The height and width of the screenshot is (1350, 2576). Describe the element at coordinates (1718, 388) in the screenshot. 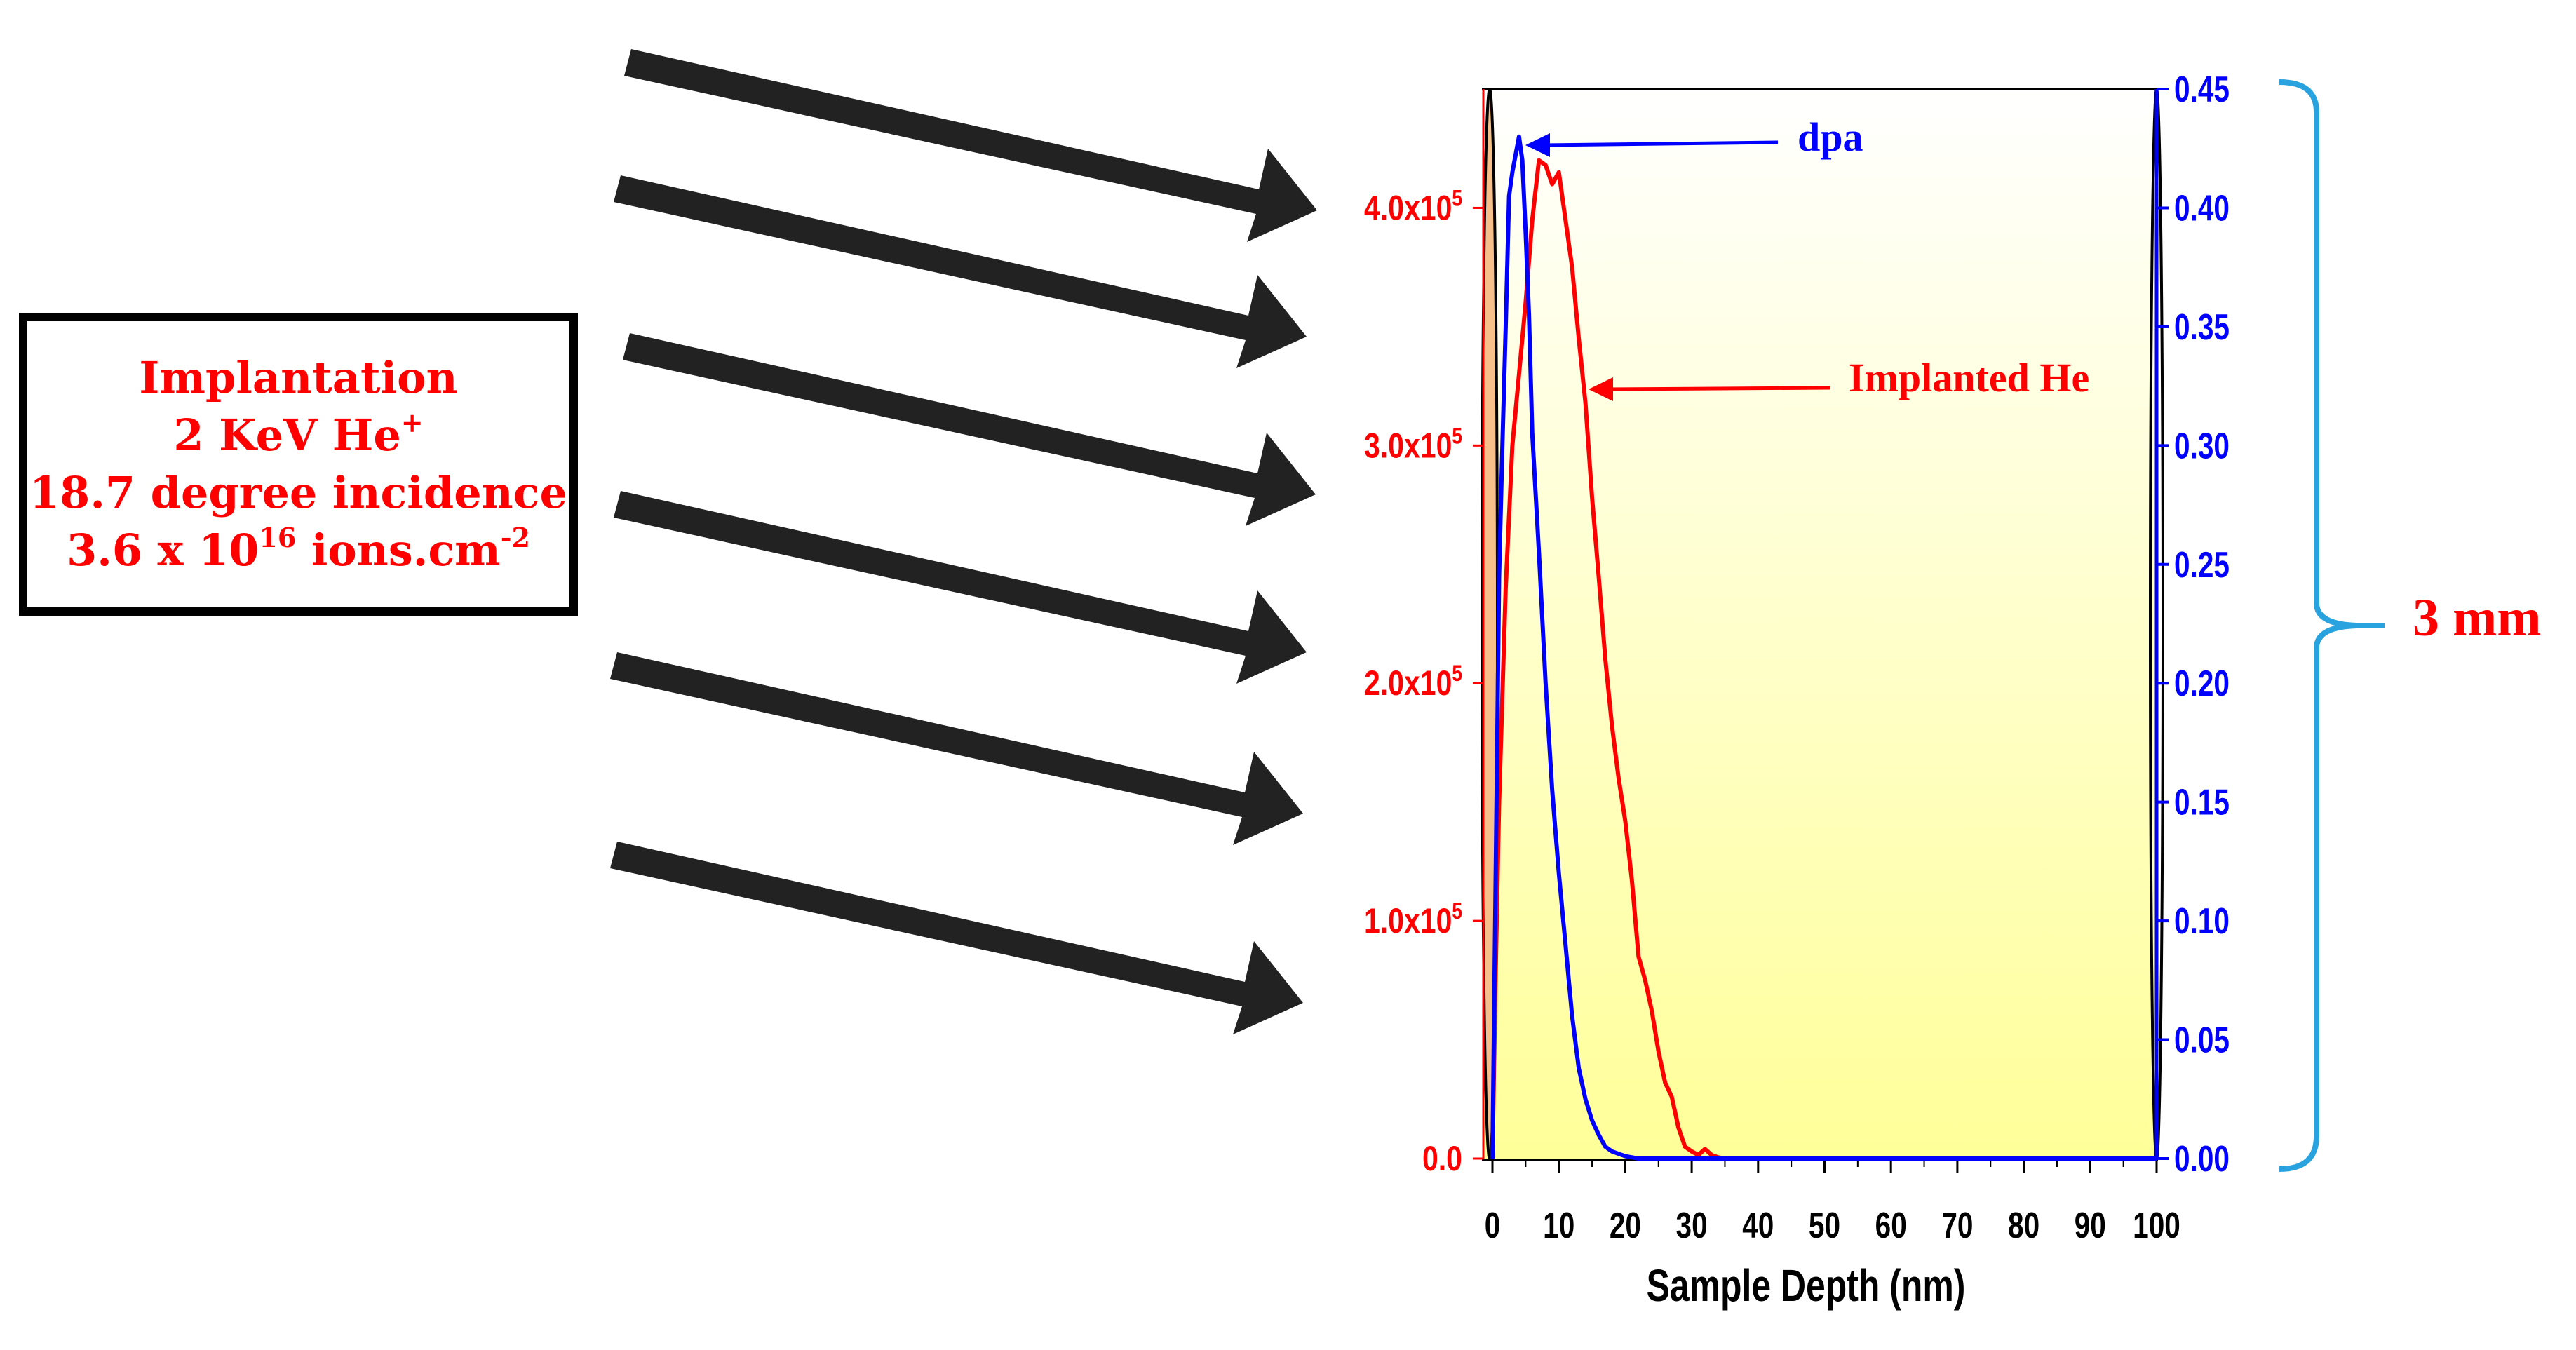

I see `he-pointer-line` at that location.